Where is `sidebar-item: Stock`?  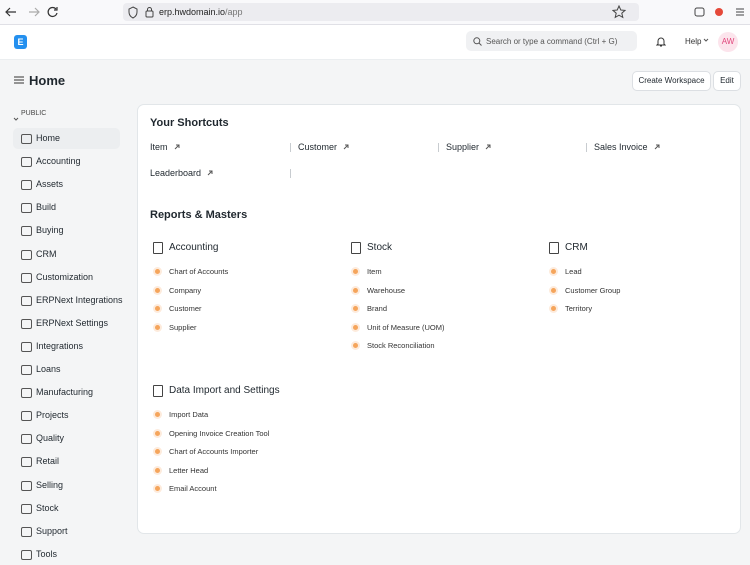
sidebar-item: Stock is located at coordinates (47, 507).